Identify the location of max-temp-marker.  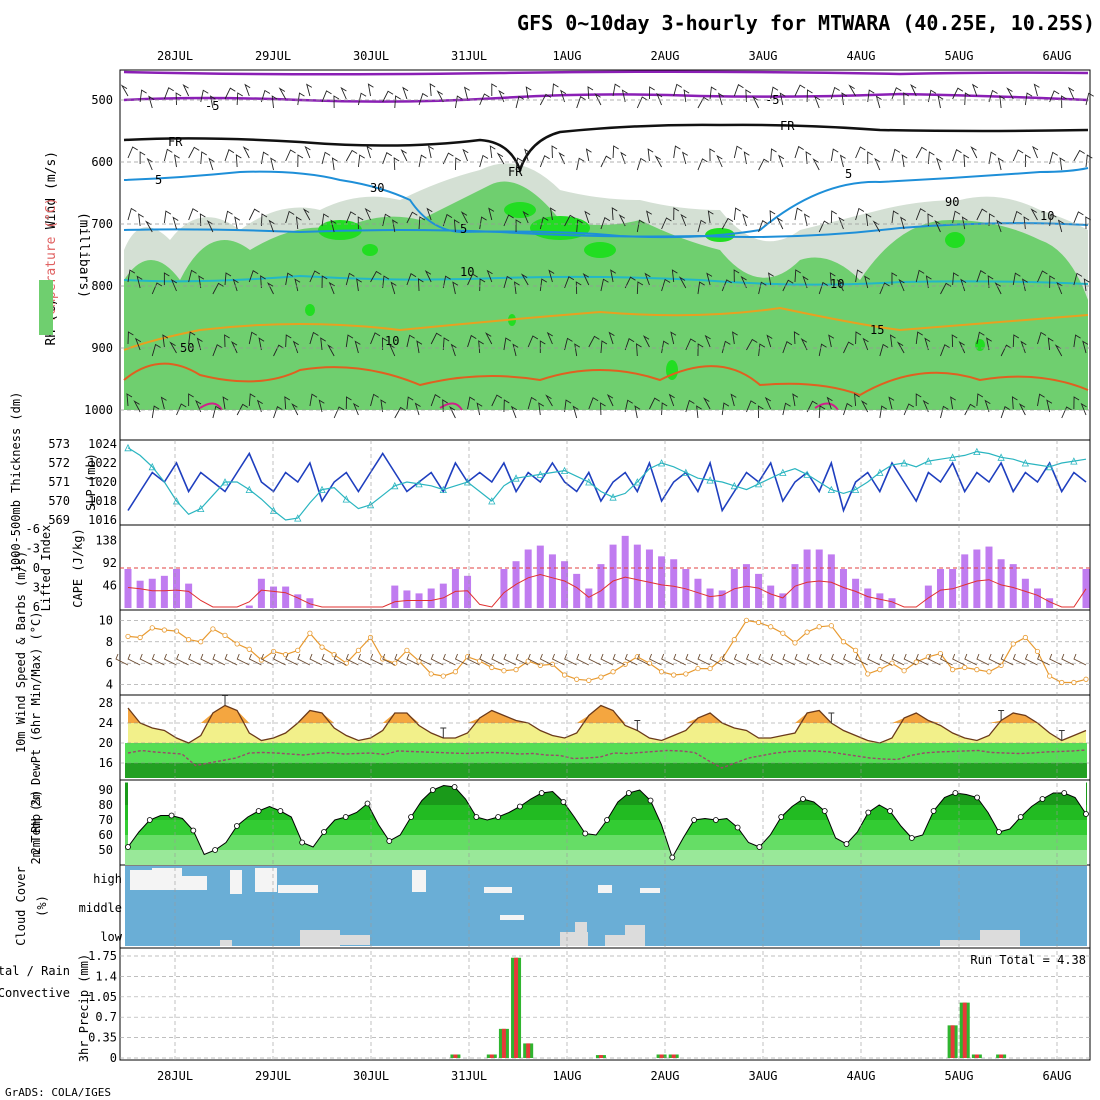
(225, 700).